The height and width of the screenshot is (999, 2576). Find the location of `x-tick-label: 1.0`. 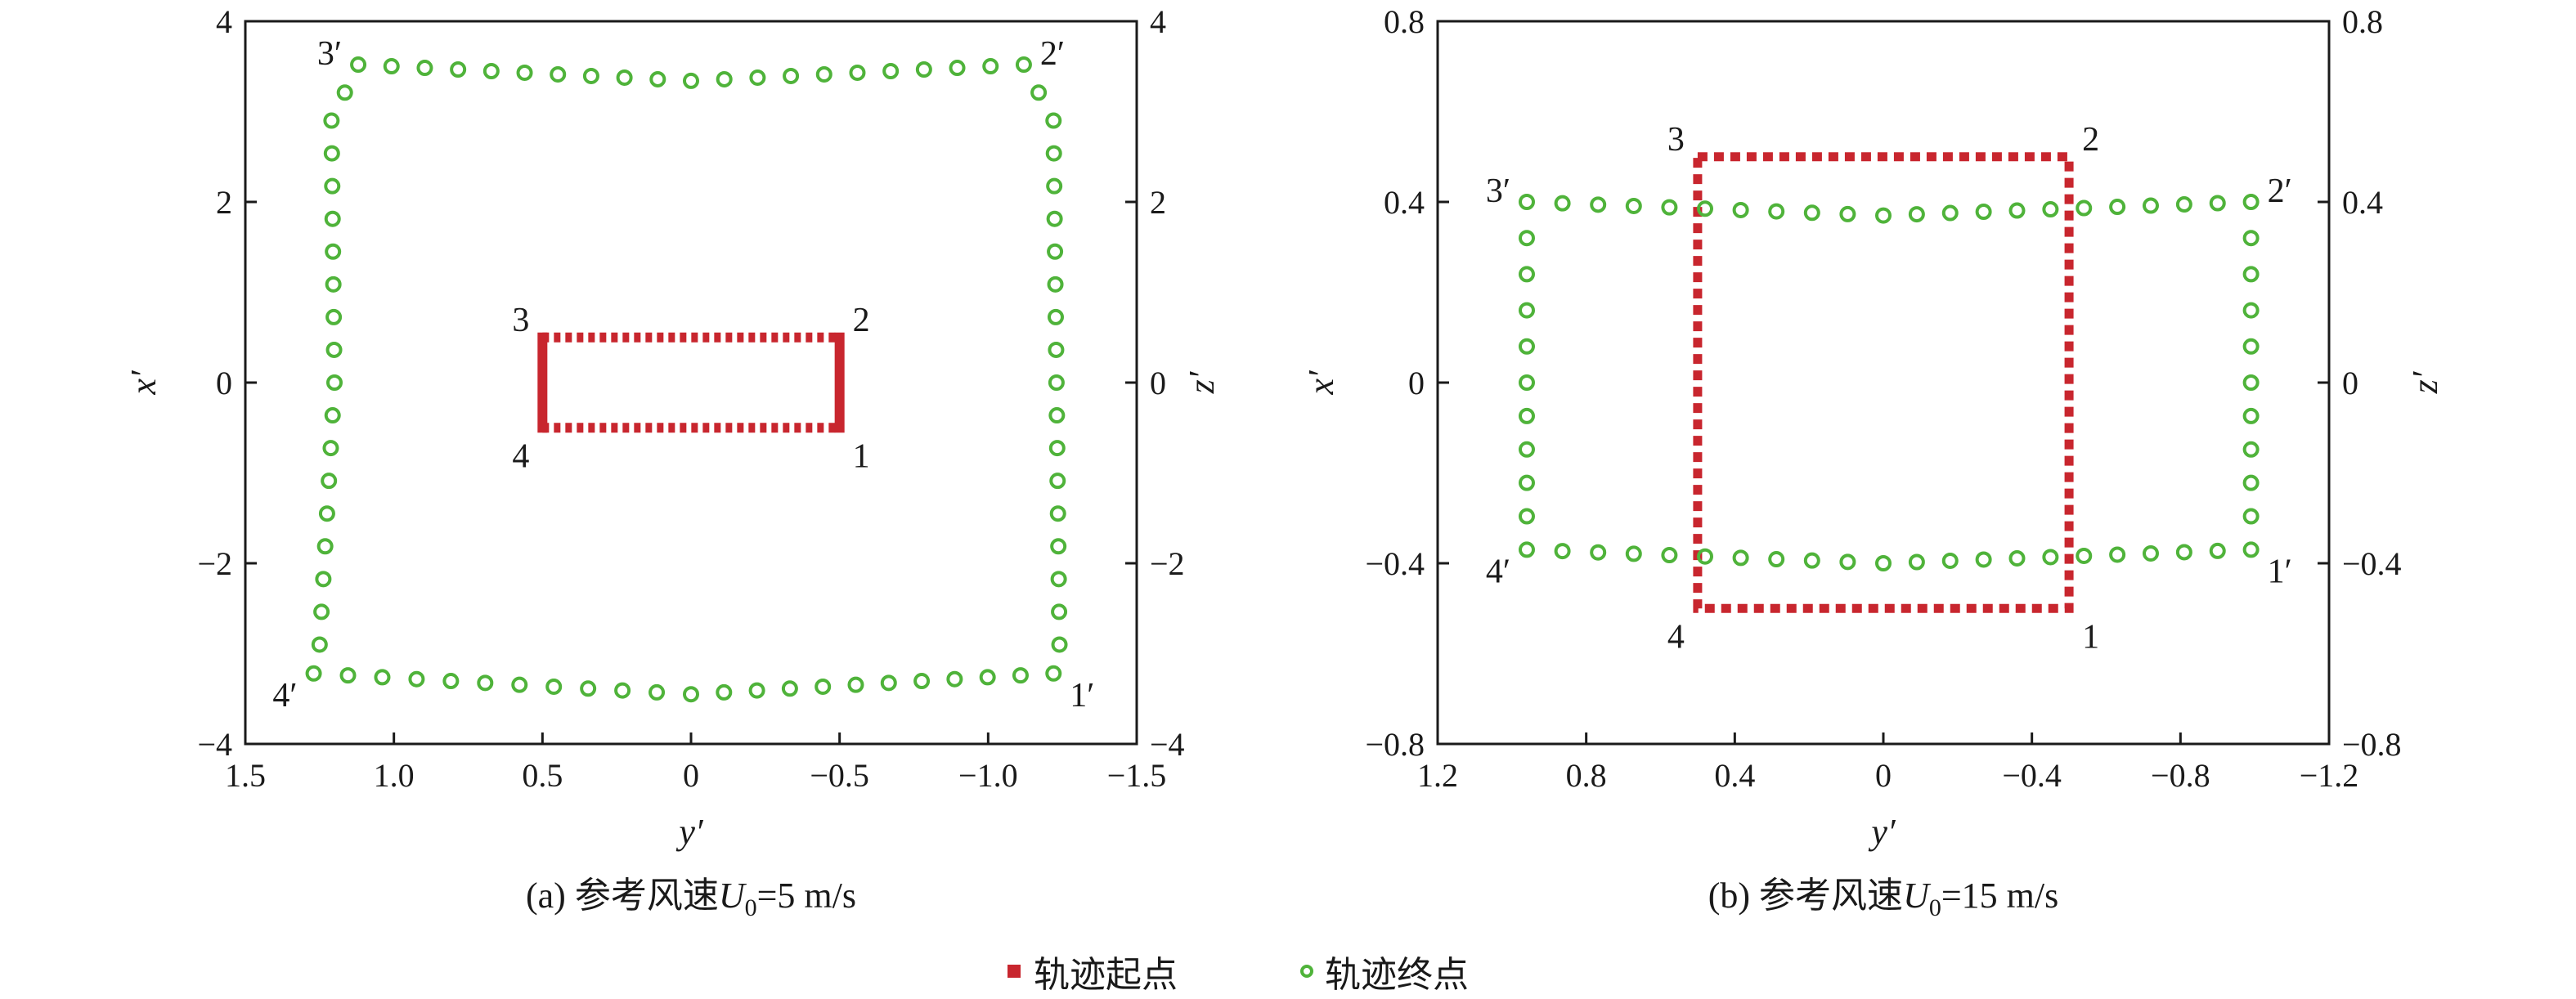

x-tick-label: 1.0 is located at coordinates (394, 775).